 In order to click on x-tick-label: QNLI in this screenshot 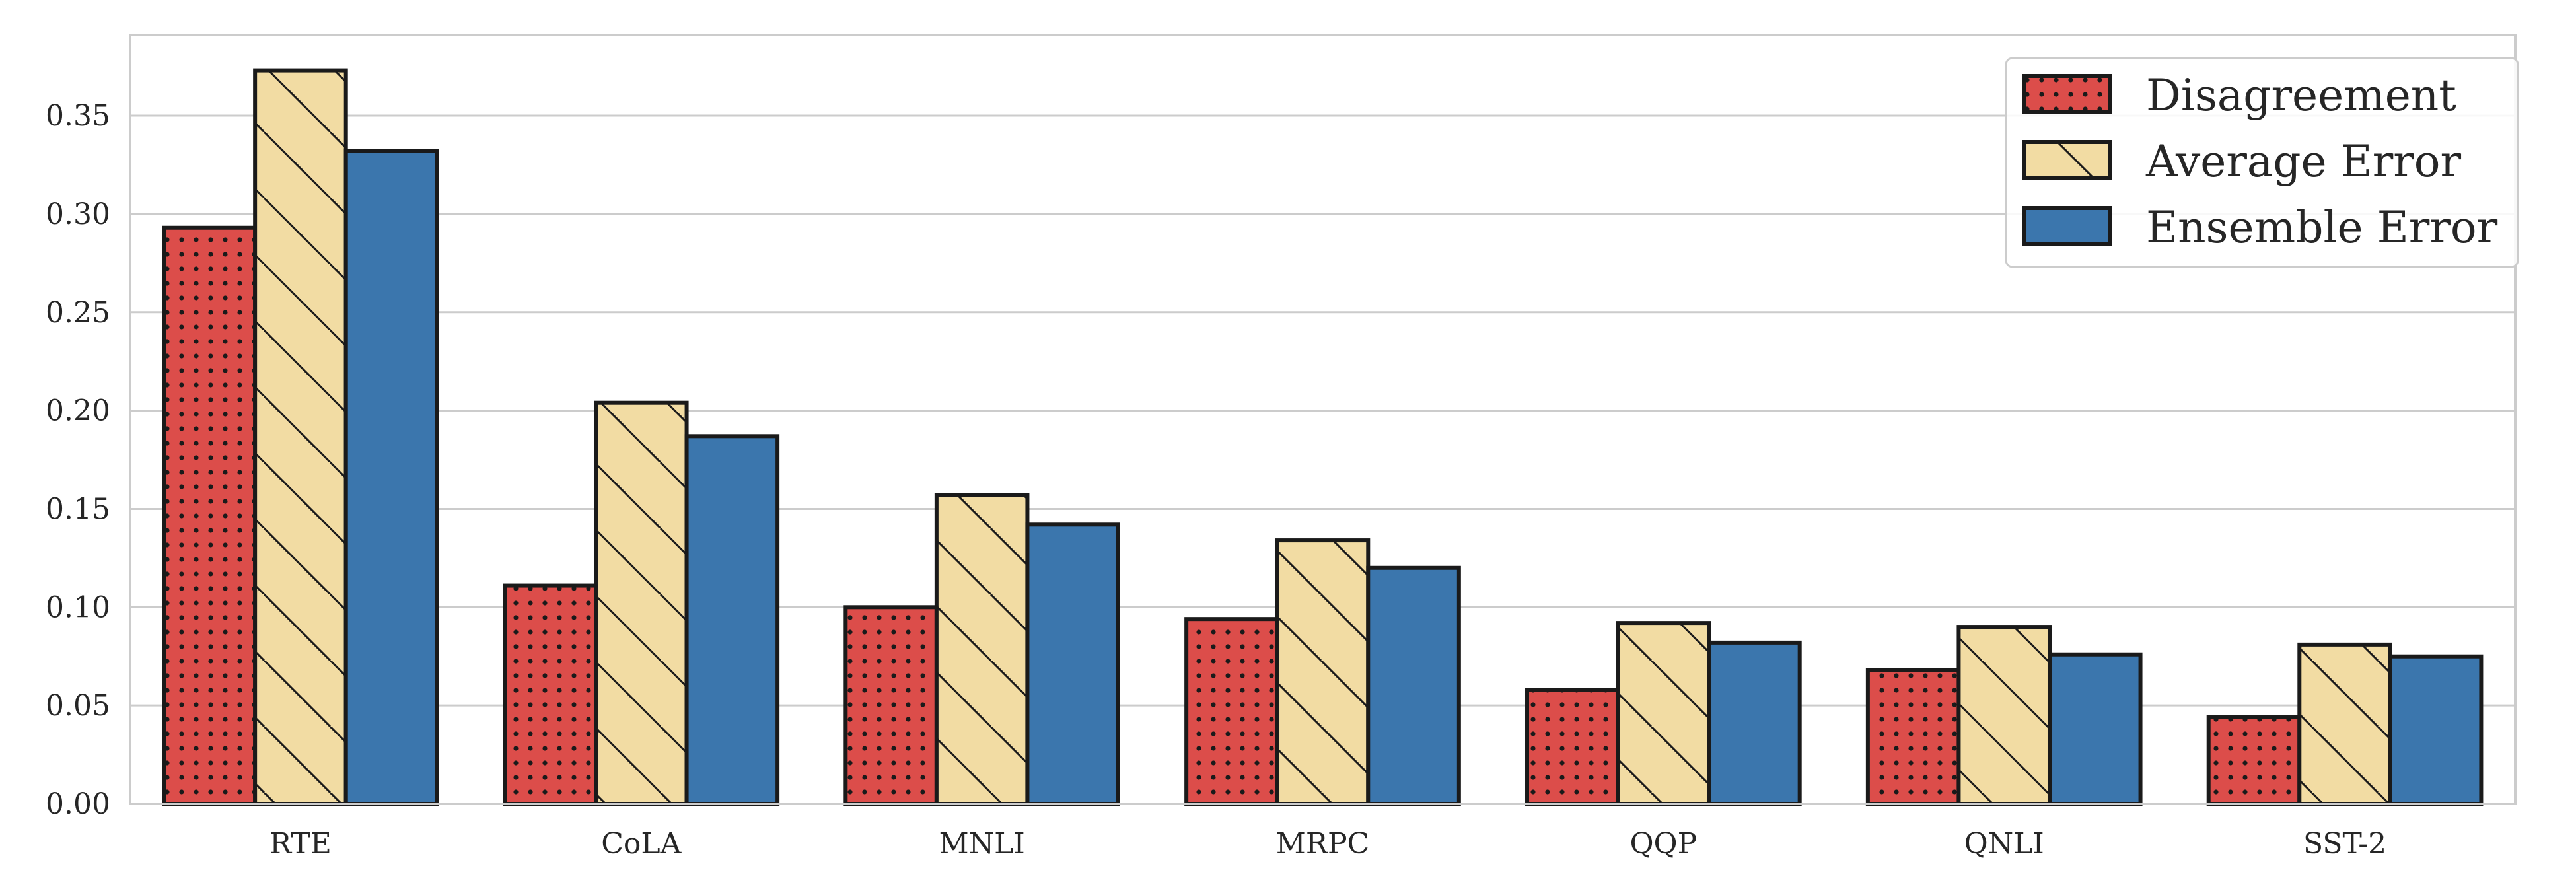, I will do `click(2004, 844)`.